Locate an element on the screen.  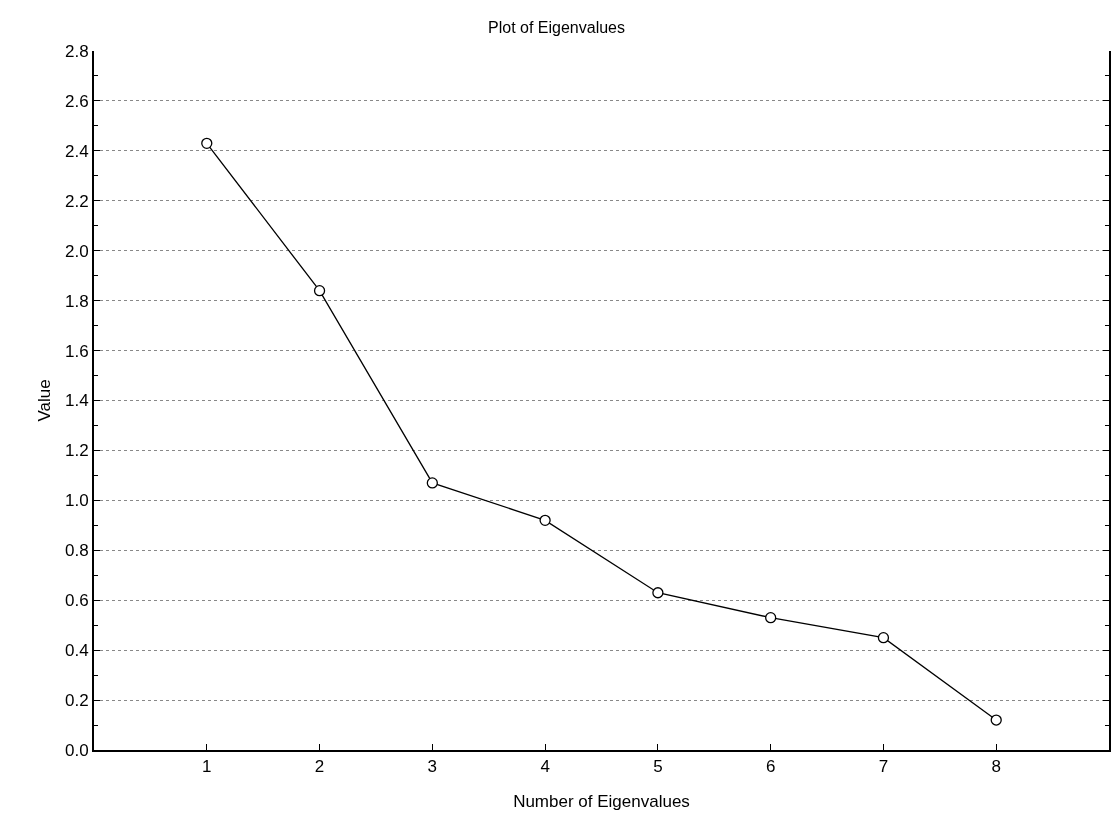
y-tick-label: 2.0 is located at coordinates (76, 251).